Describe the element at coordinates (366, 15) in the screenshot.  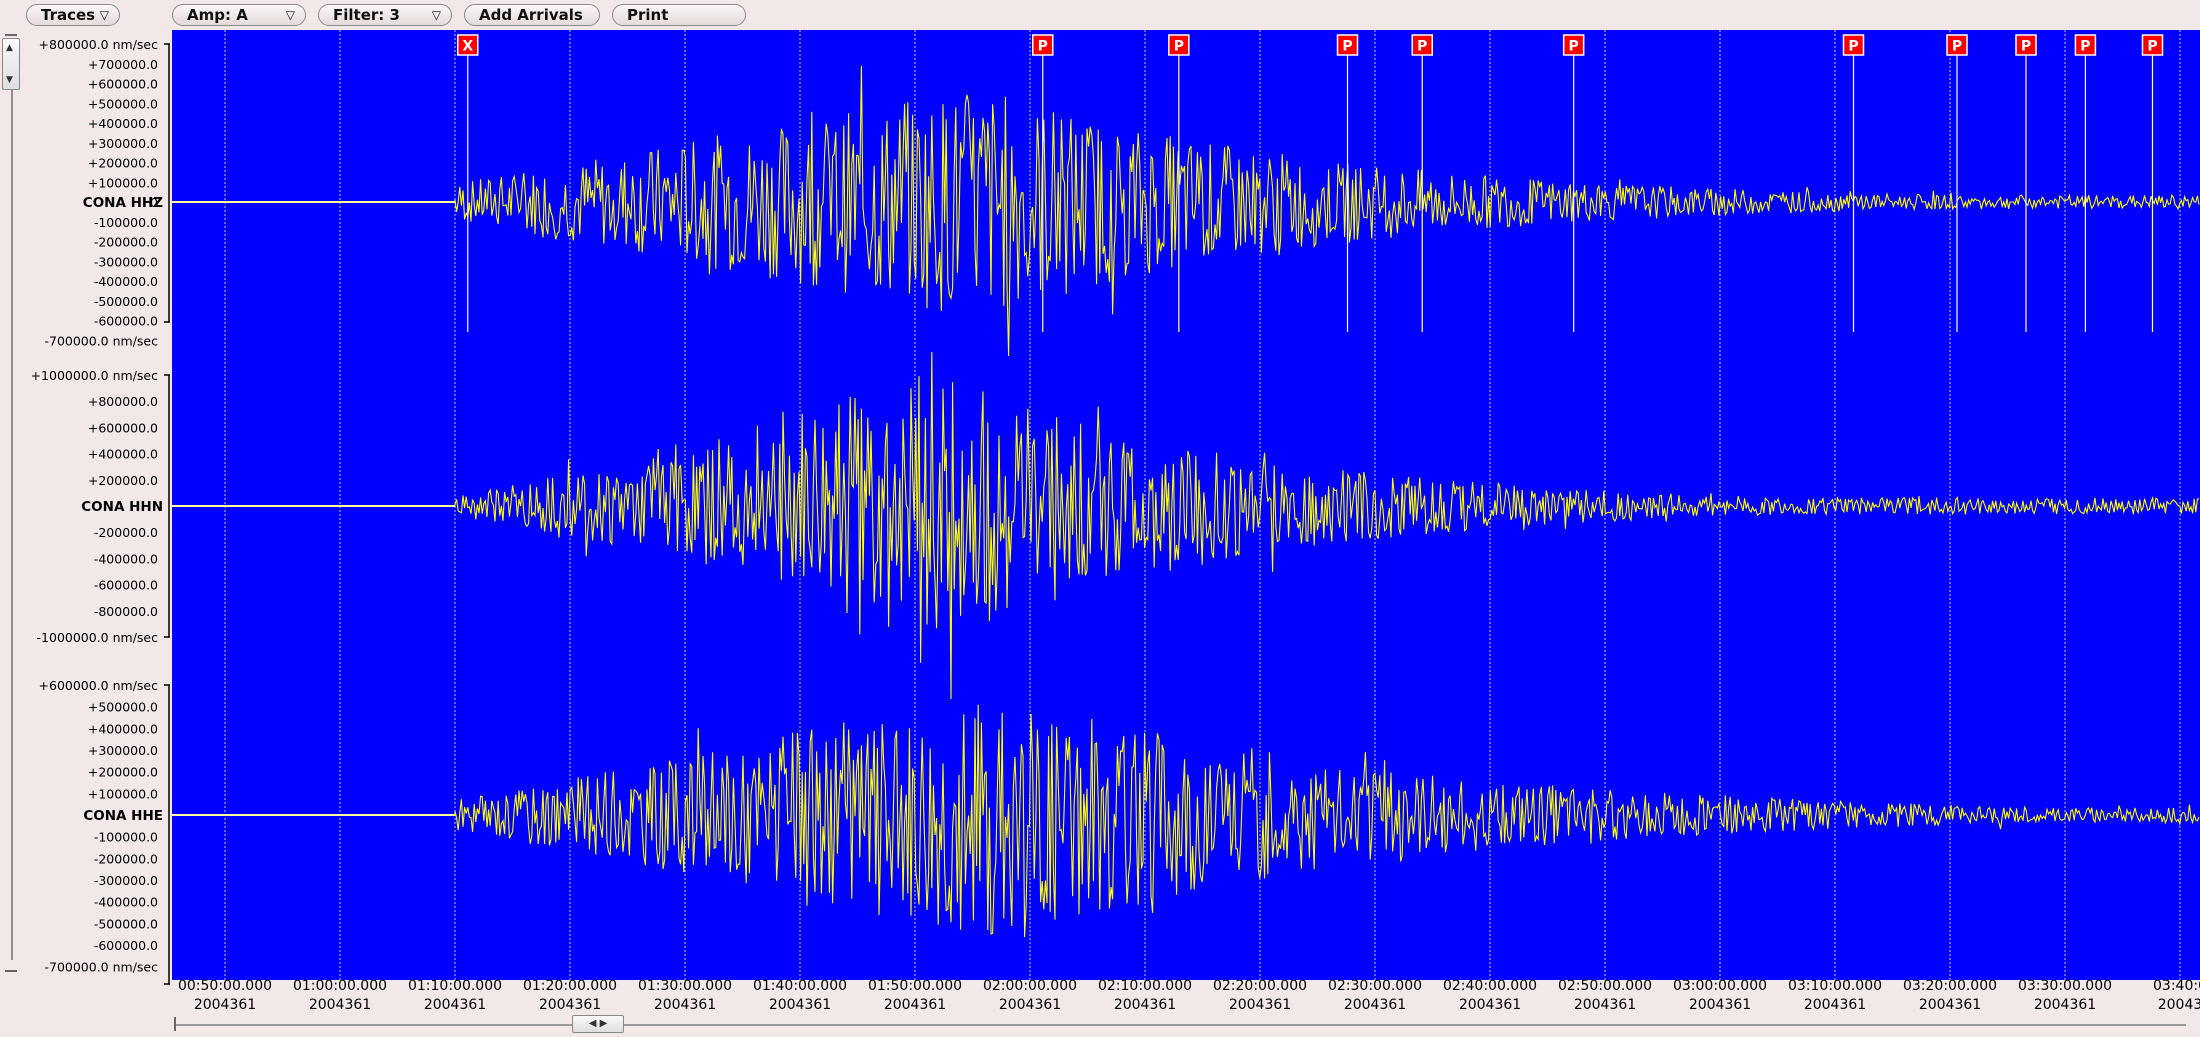
I see `filter-menu-label: Filter: 3` at that location.